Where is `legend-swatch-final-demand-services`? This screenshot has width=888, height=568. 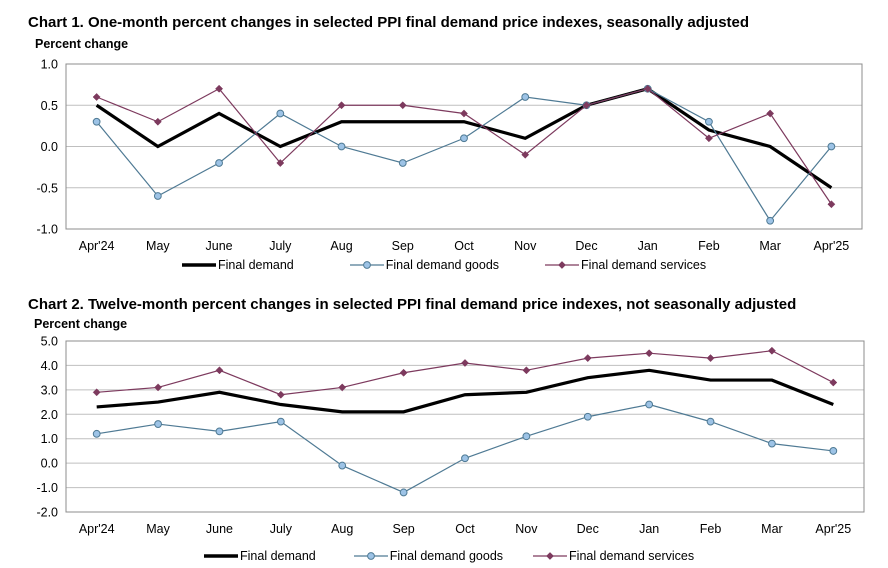
legend-swatch-final-demand-services is located at coordinates (562, 265).